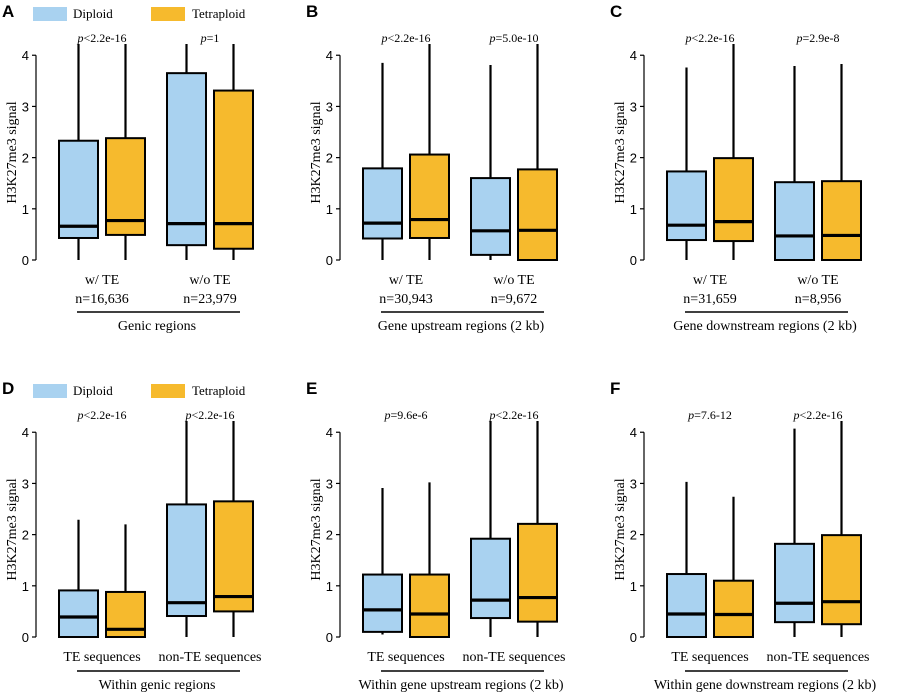  Describe the element at coordinates (8, 388) in the screenshot. I see `panel-letter: D` at that location.